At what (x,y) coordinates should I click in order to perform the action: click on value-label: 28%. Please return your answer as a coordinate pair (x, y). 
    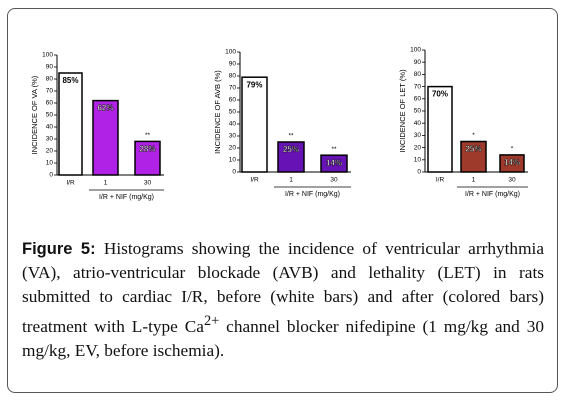
    Looking at the image, I should click on (147, 149).